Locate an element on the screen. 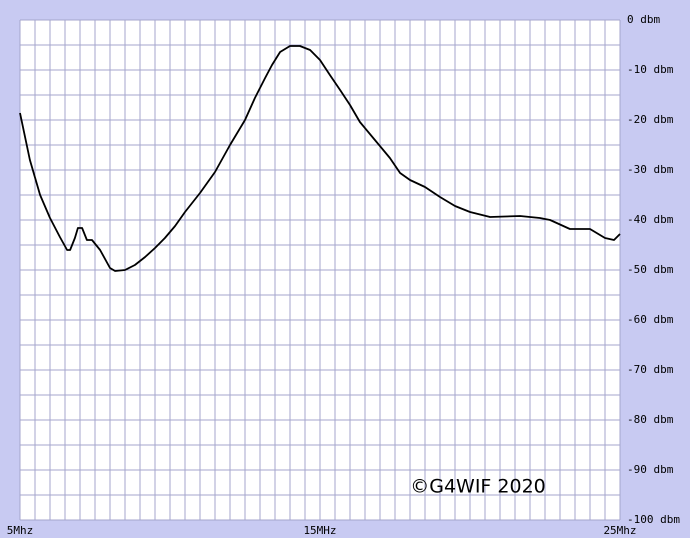 This screenshot has height=538, width=690. y-tick-label: -40 dbm is located at coordinates (650, 219).